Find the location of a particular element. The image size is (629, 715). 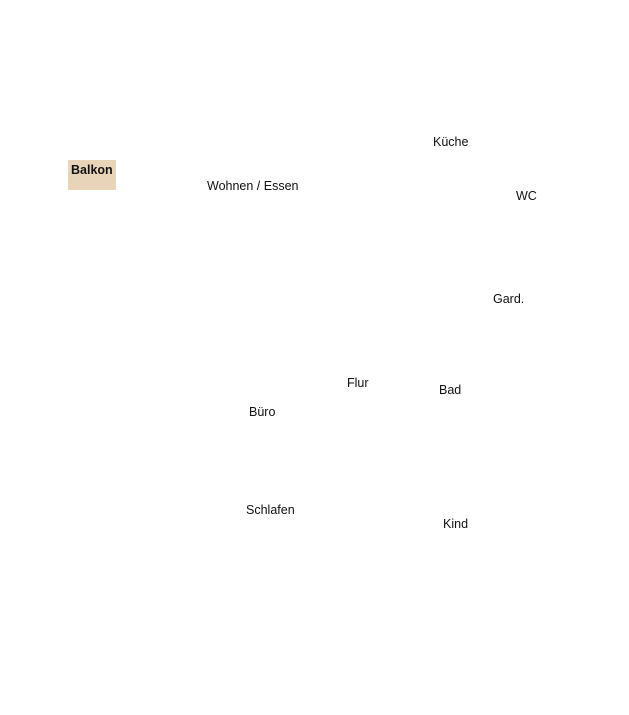

room-label-kueche: Küche is located at coordinates (451, 142).